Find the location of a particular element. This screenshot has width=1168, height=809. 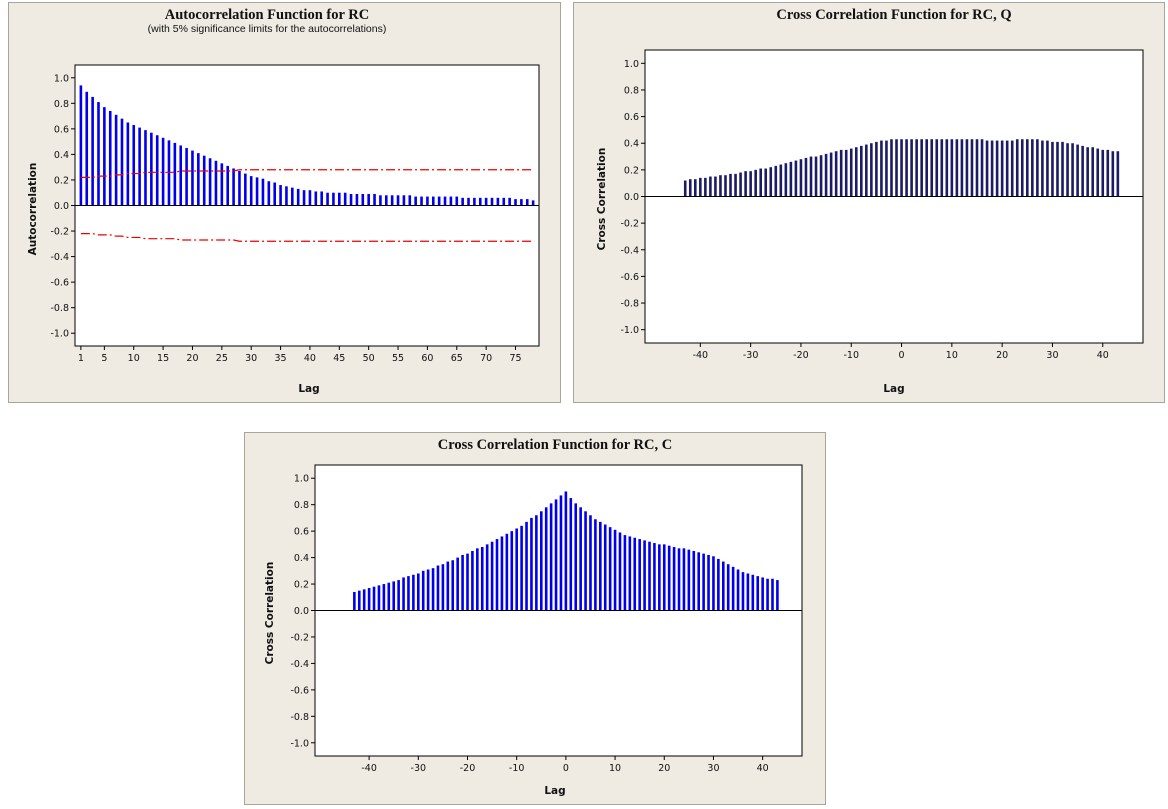

x-tick-label: 65 is located at coordinates (457, 358).